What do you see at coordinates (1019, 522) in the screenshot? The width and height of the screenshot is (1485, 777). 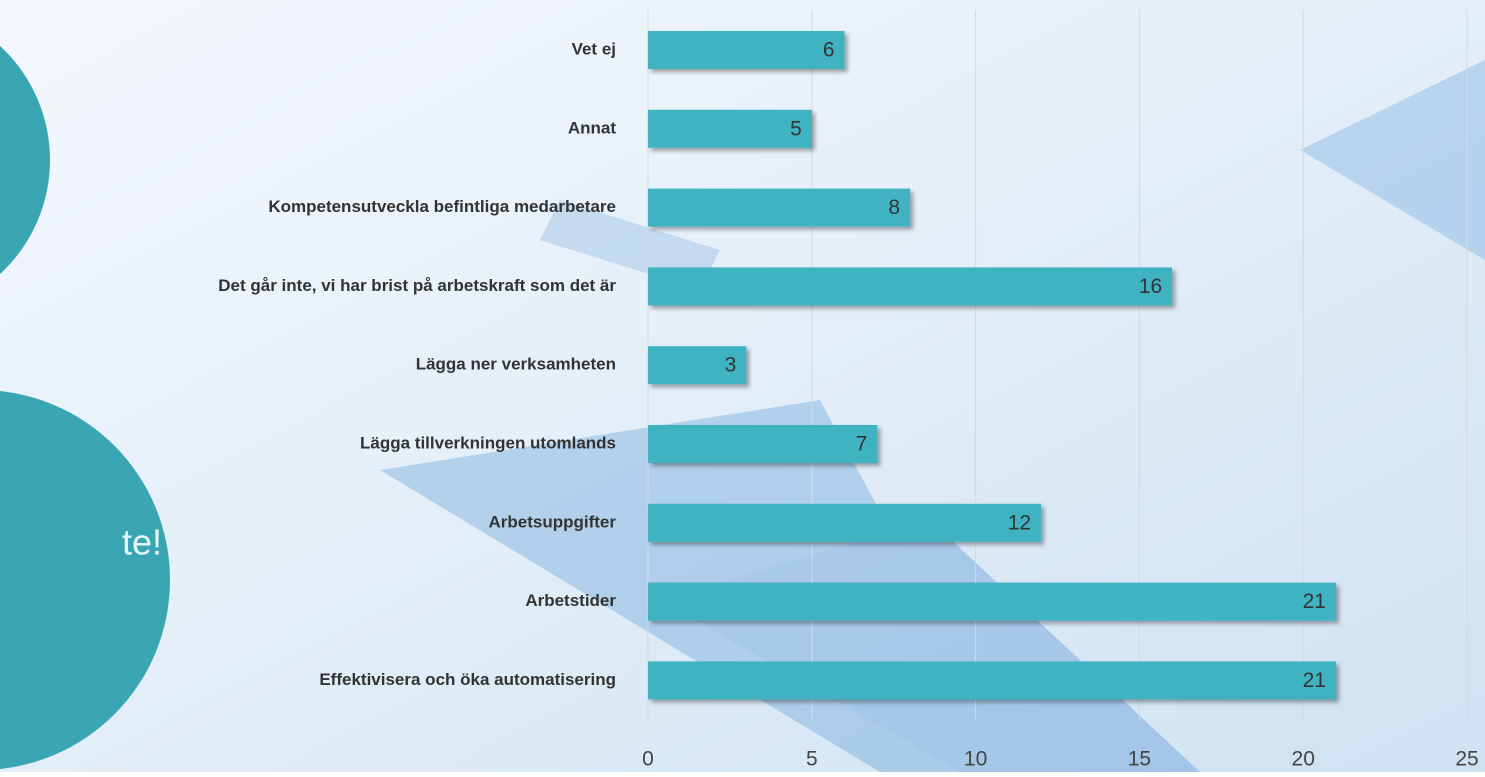 I see `value-label: 12` at bounding box center [1019, 522].